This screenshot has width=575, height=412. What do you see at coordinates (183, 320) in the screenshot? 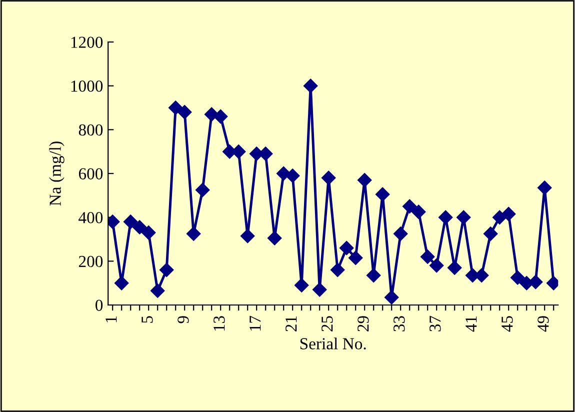
I see `x-tick-label: 9` at bounding box center [183, 320].